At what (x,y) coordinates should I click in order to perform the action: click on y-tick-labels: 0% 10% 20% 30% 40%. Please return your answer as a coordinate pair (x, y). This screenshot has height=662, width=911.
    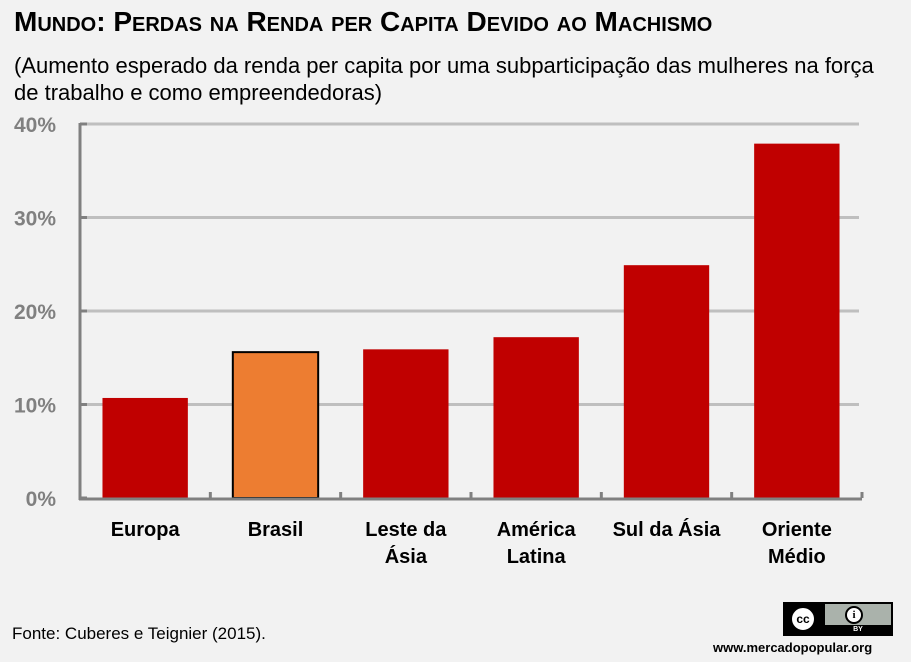
    Looking at the image, I should click on (35, 312).